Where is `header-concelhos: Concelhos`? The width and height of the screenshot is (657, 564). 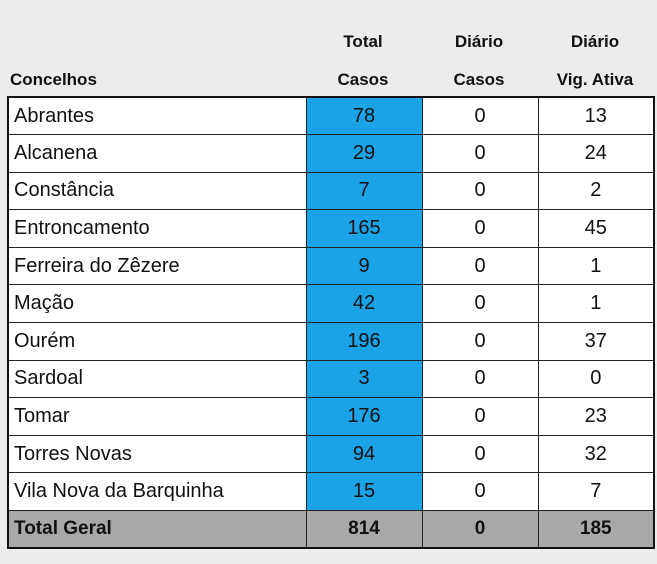
header-concelhos: Concelhos is located at coordinates (53, 79).